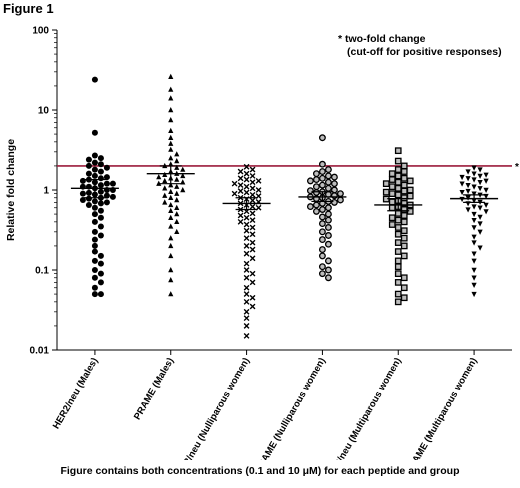 The image size is (520, 488). Describe the element at coordinates (363, 408) in the screenshot. I see `x-tick-label: HER2/neu (Multiparous women)` at that location.